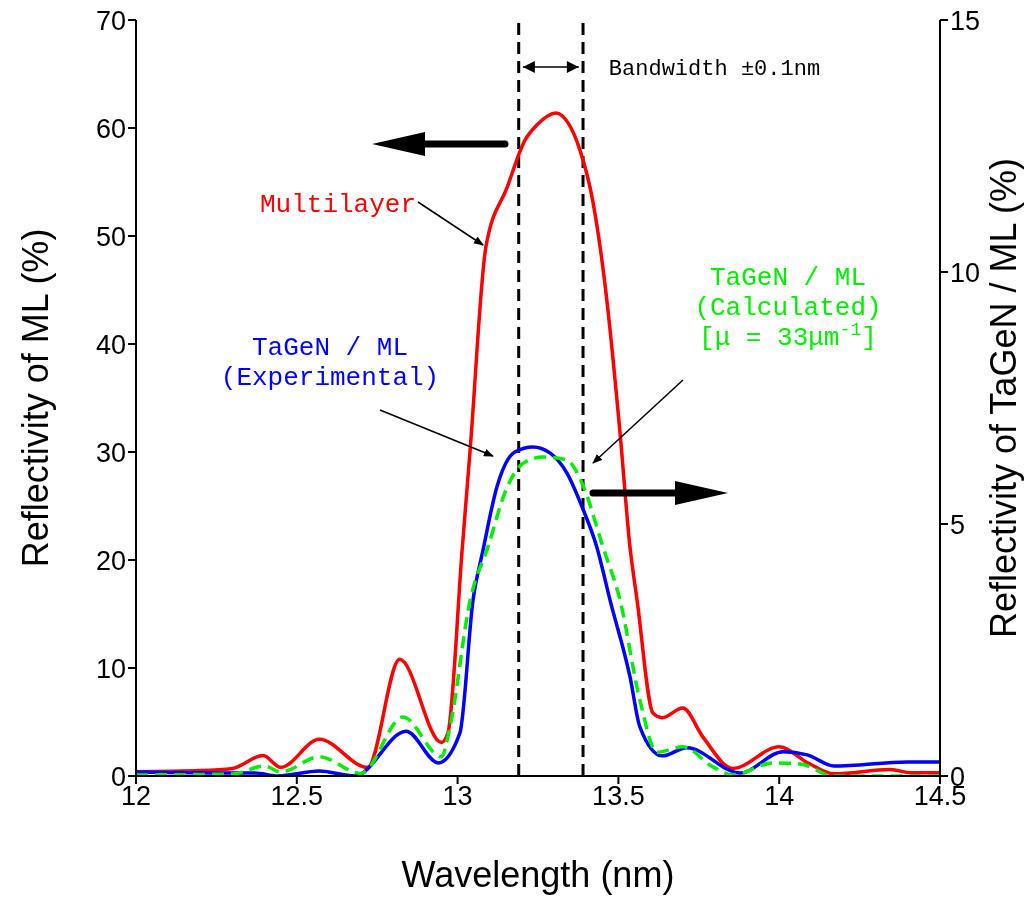 The height and width of the screenshot is (899, 1030). Describe the element at coordinates (110, 236) in the screenshot. I see `y-tick-label: 50` at that location.